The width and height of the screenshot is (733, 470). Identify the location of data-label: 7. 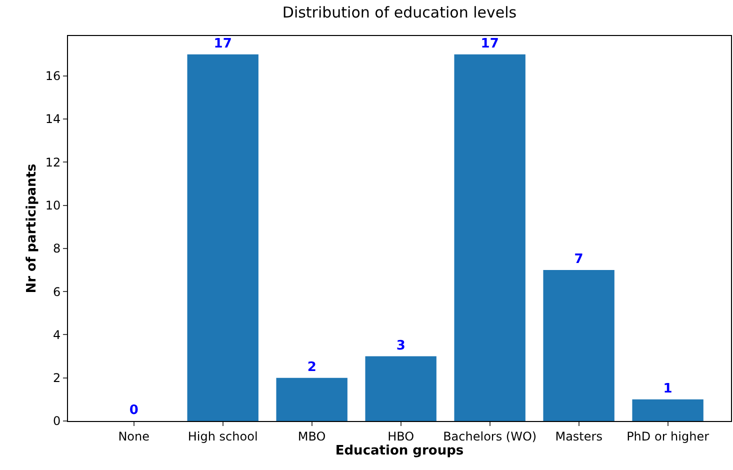
(579, 260).